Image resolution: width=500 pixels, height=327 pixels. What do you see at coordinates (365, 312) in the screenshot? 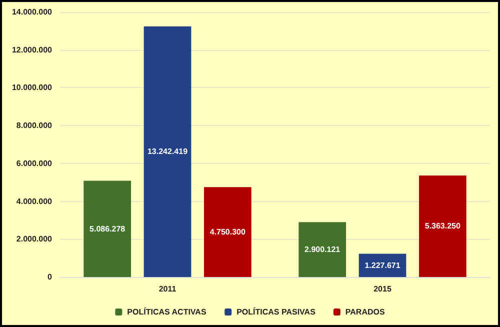
I see `legend-label: PARADOS` at bounding box center [365, 312].